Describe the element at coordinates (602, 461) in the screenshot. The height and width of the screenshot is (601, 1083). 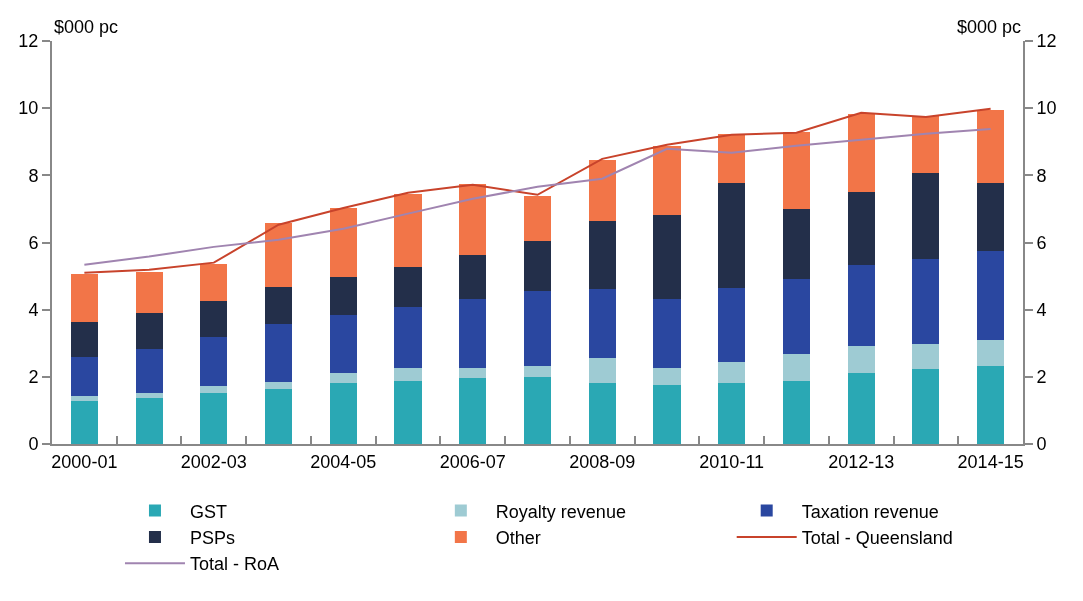
I see `x-tick-label: 2008-09` at that location.